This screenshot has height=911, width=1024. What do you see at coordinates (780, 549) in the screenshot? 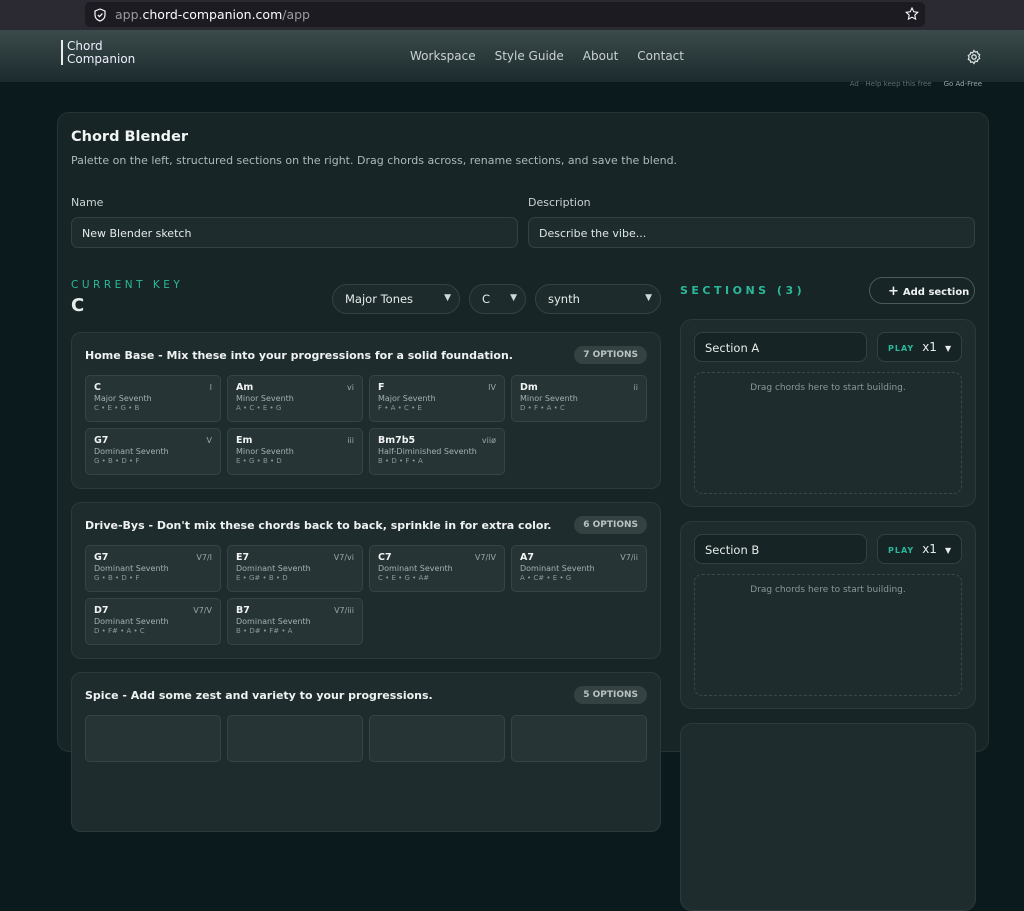
I see `section-name-input: Section B` at bounding box center [780, 549].